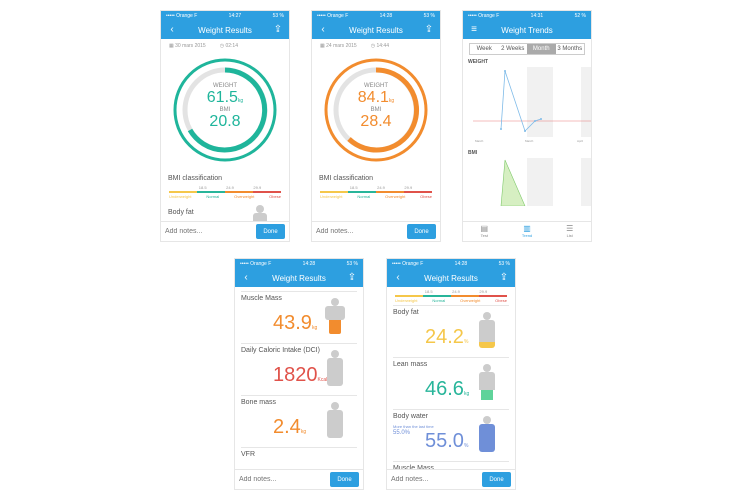 This screenshot has height=500, width=750. Describe the element at coordinates (402, 433) in the screenshot. I see `water-previous: 55.0%` at that location.